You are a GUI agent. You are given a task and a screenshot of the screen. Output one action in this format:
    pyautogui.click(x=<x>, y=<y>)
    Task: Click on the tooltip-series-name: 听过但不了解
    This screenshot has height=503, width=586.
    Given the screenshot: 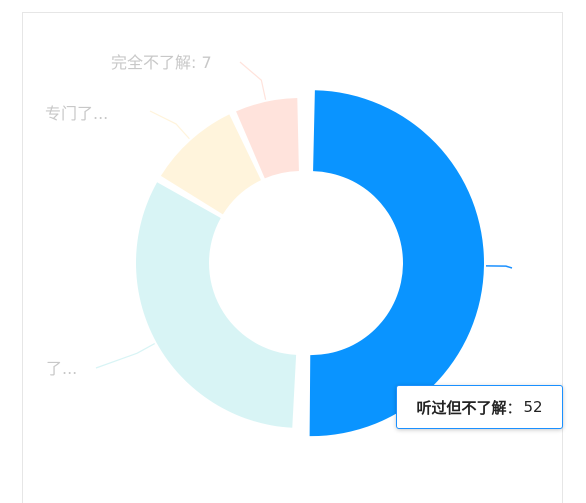 What is the action you would take?
    pyautogui.click(x=461, y=407)
    